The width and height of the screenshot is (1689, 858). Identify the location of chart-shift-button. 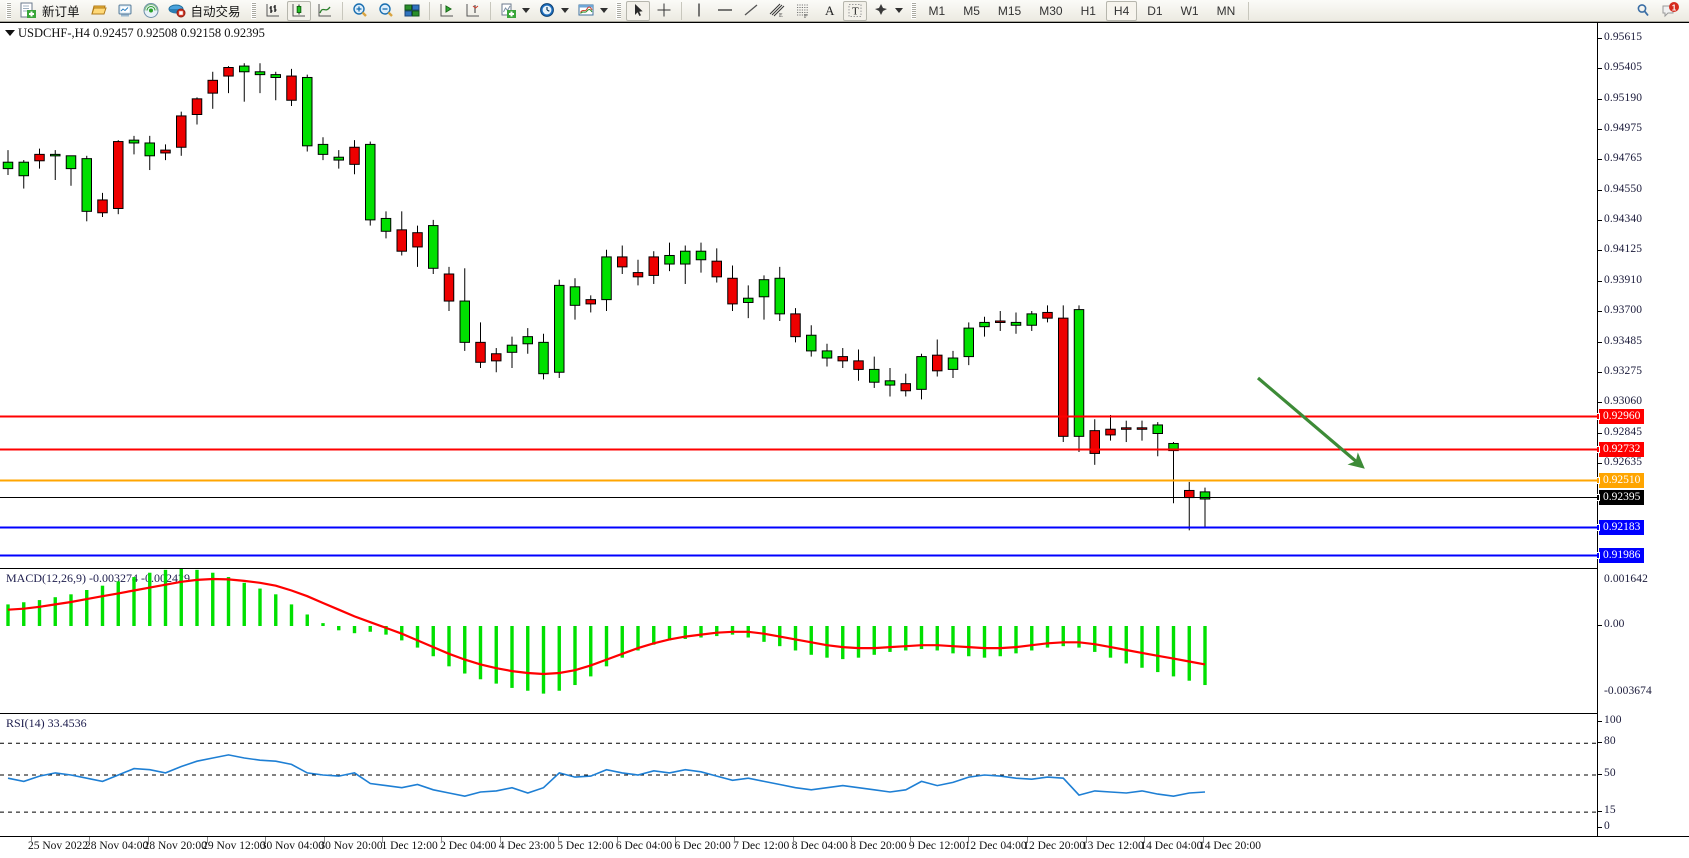
(447, 11).